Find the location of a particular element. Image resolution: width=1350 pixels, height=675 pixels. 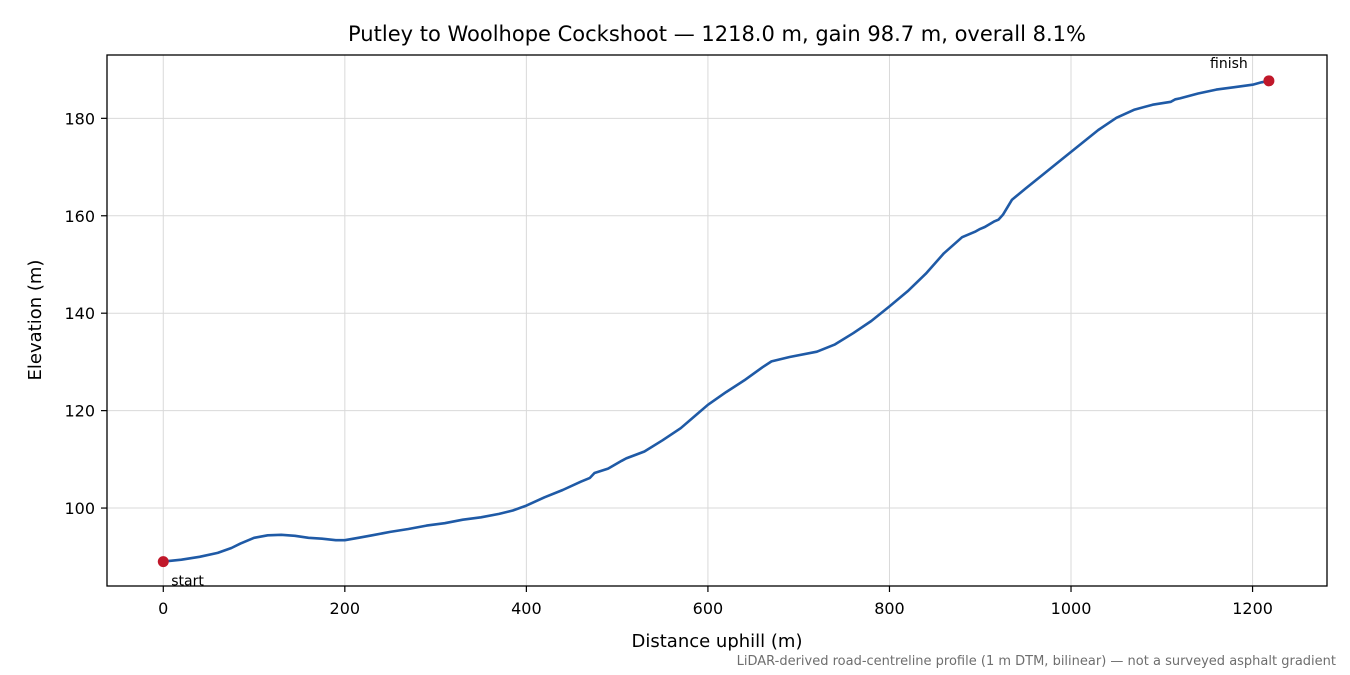

x-axis: 0 200 400 600 800 1000 1200 is located at coordinates (715, 602).